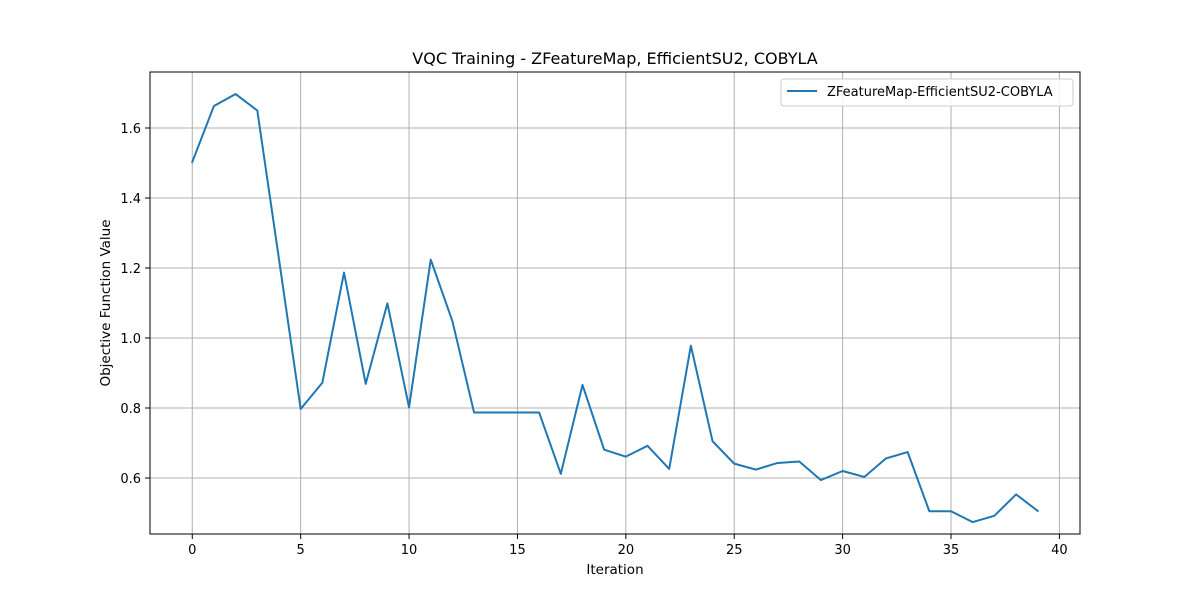 The width and height of the screenshot is (1200, 600). I want to click on x-tick-label: 25, so click(734, 550).